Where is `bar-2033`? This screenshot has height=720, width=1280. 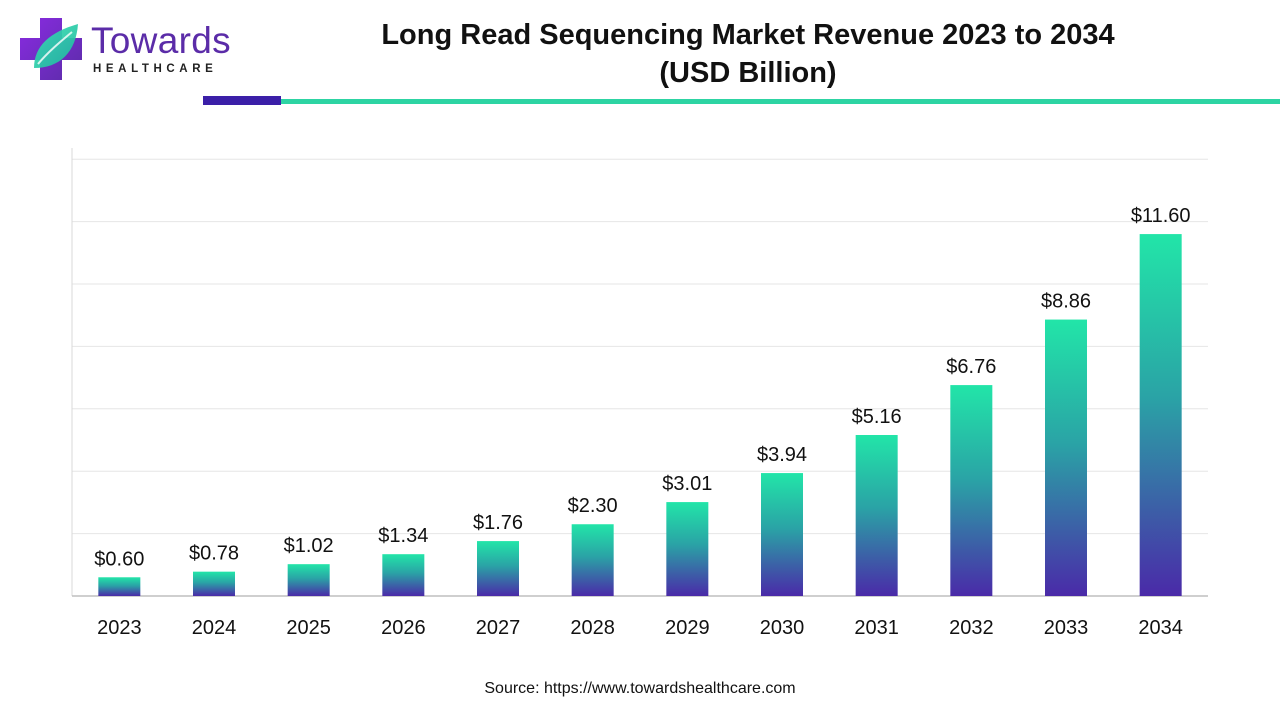 bar-2033 is located at coordinates (1066, 457).